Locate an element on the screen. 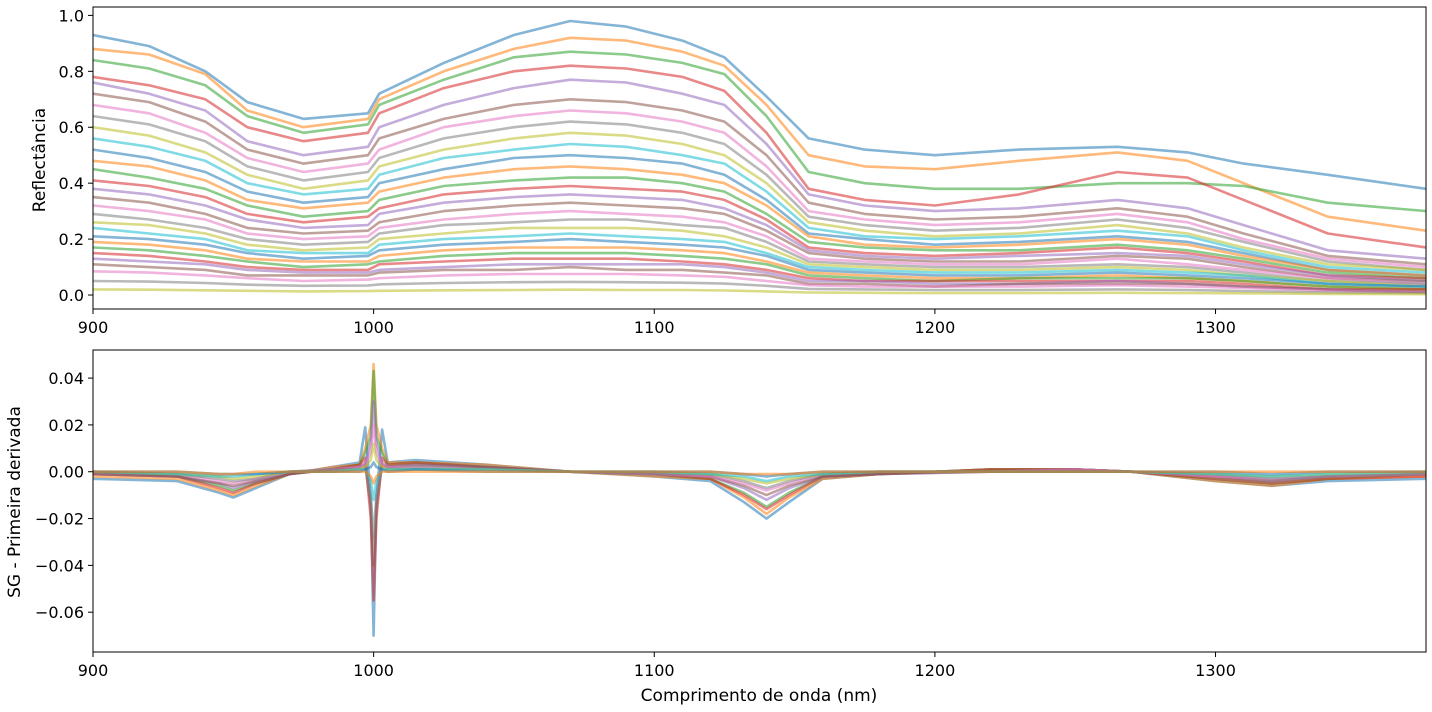 The height and width of the screenshot is (712, 1432). reflectance-x-tick-label: 1100 is located at coordinates (654, 327).